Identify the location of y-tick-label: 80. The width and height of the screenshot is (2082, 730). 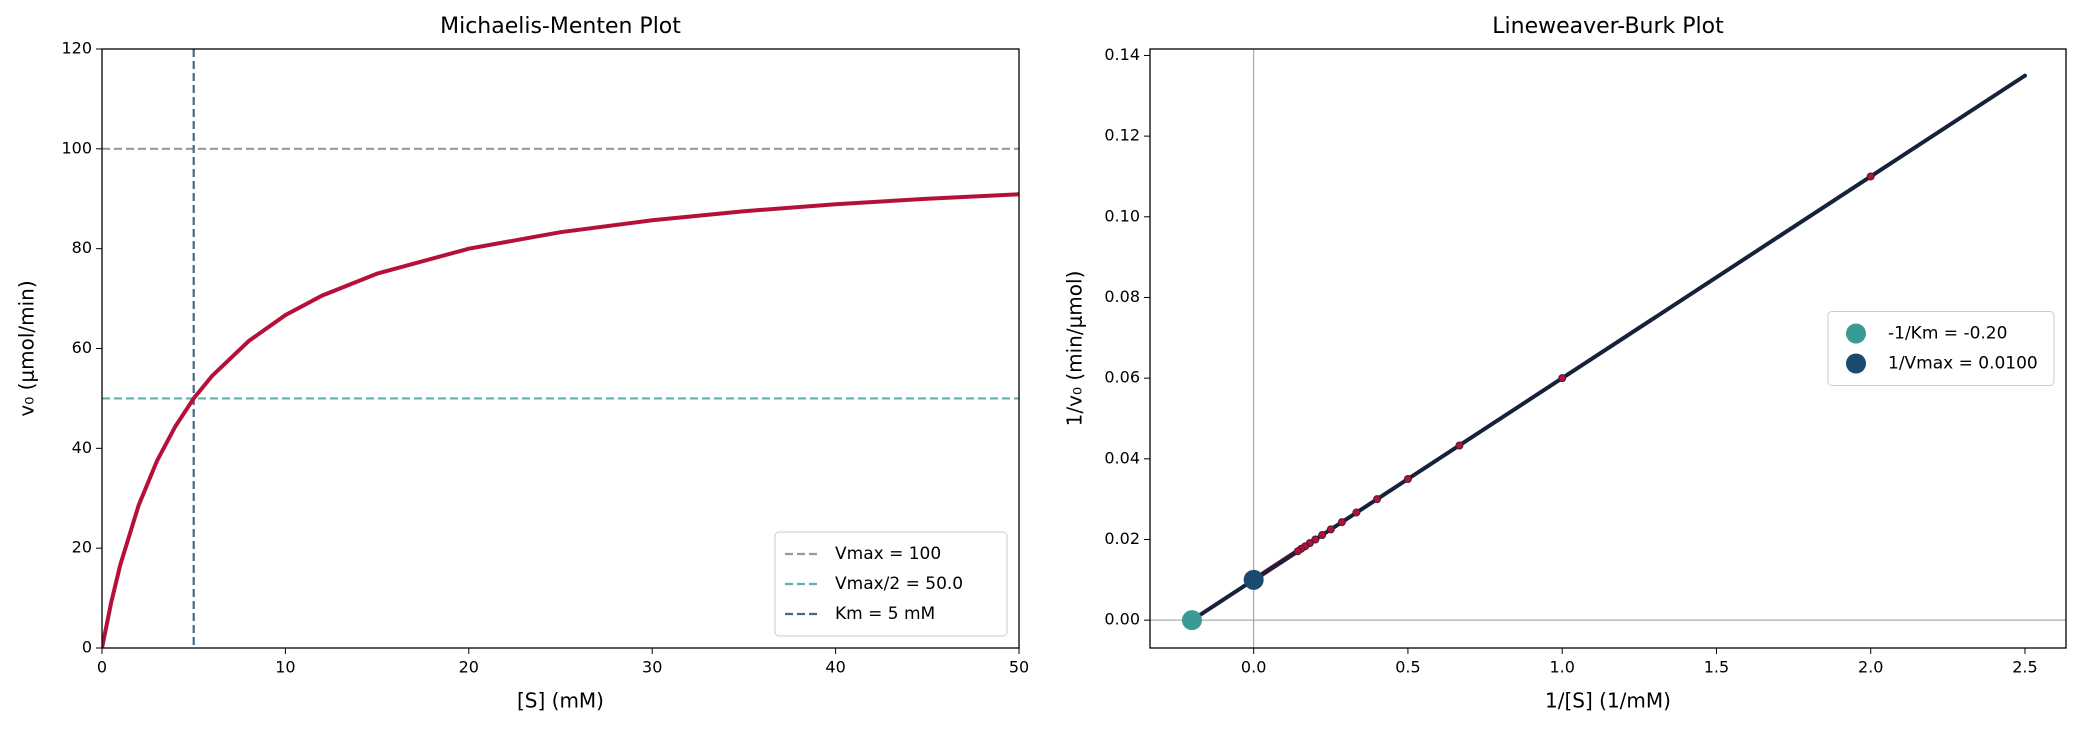
(82, 247).